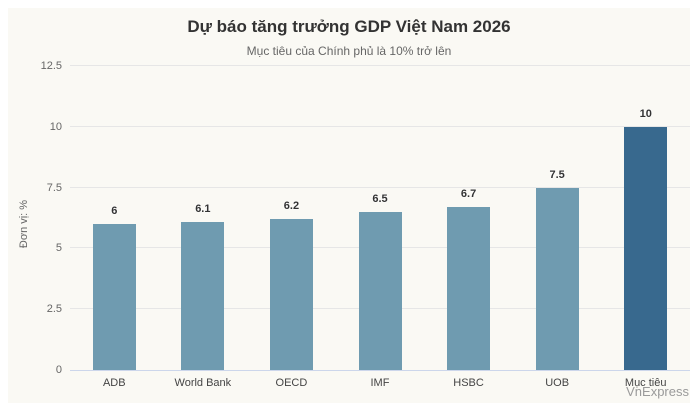  Describe the element at coordinates (114, 211) in the screenshot. I see `bar-value-label: 6` at that location.